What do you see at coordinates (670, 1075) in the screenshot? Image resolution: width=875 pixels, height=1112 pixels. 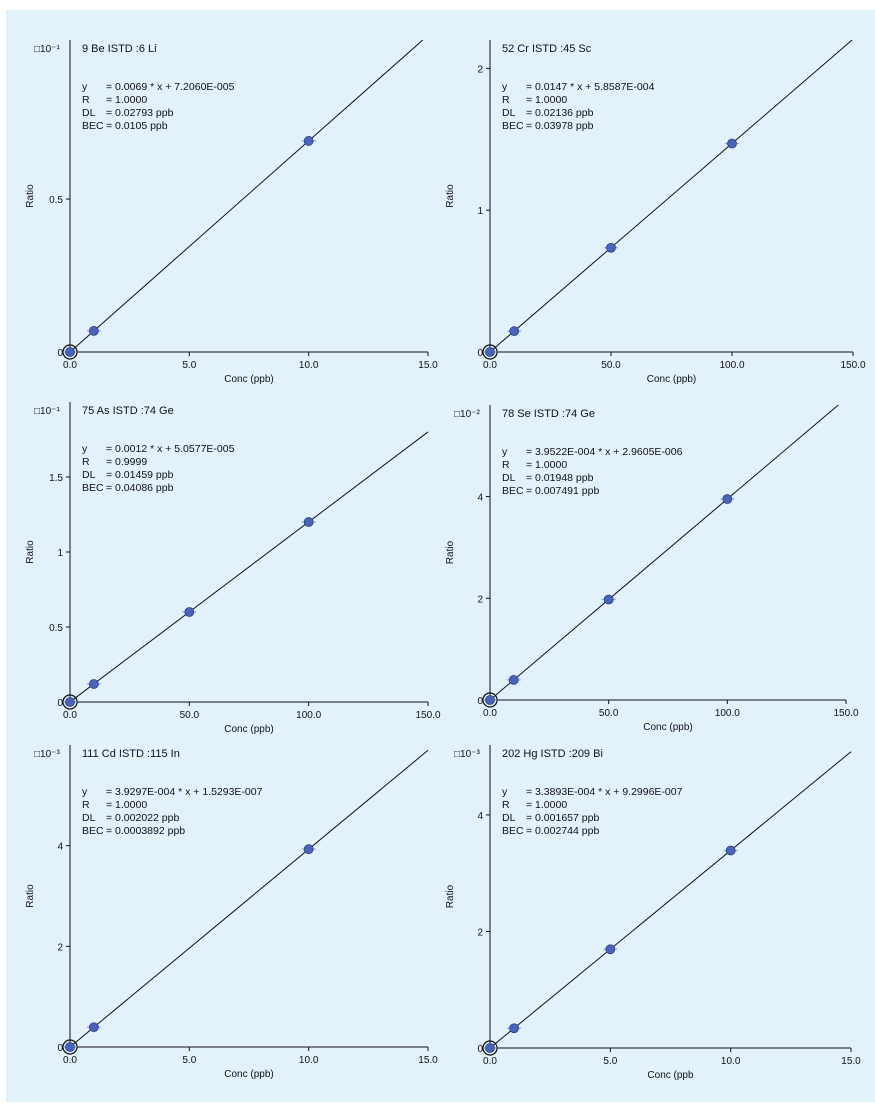 I see `x-axis-title: Conc (ppb` at bounding box center [670, 1075].